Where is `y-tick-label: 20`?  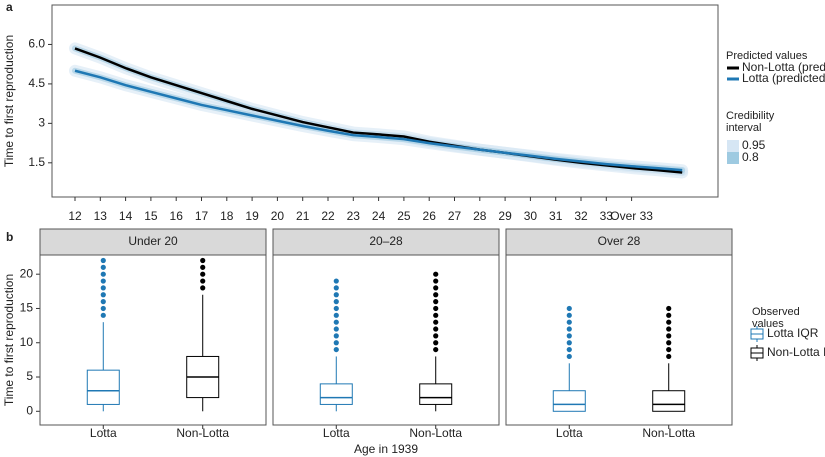 y-tick-label: 20 is located at coordinates (27, 273).